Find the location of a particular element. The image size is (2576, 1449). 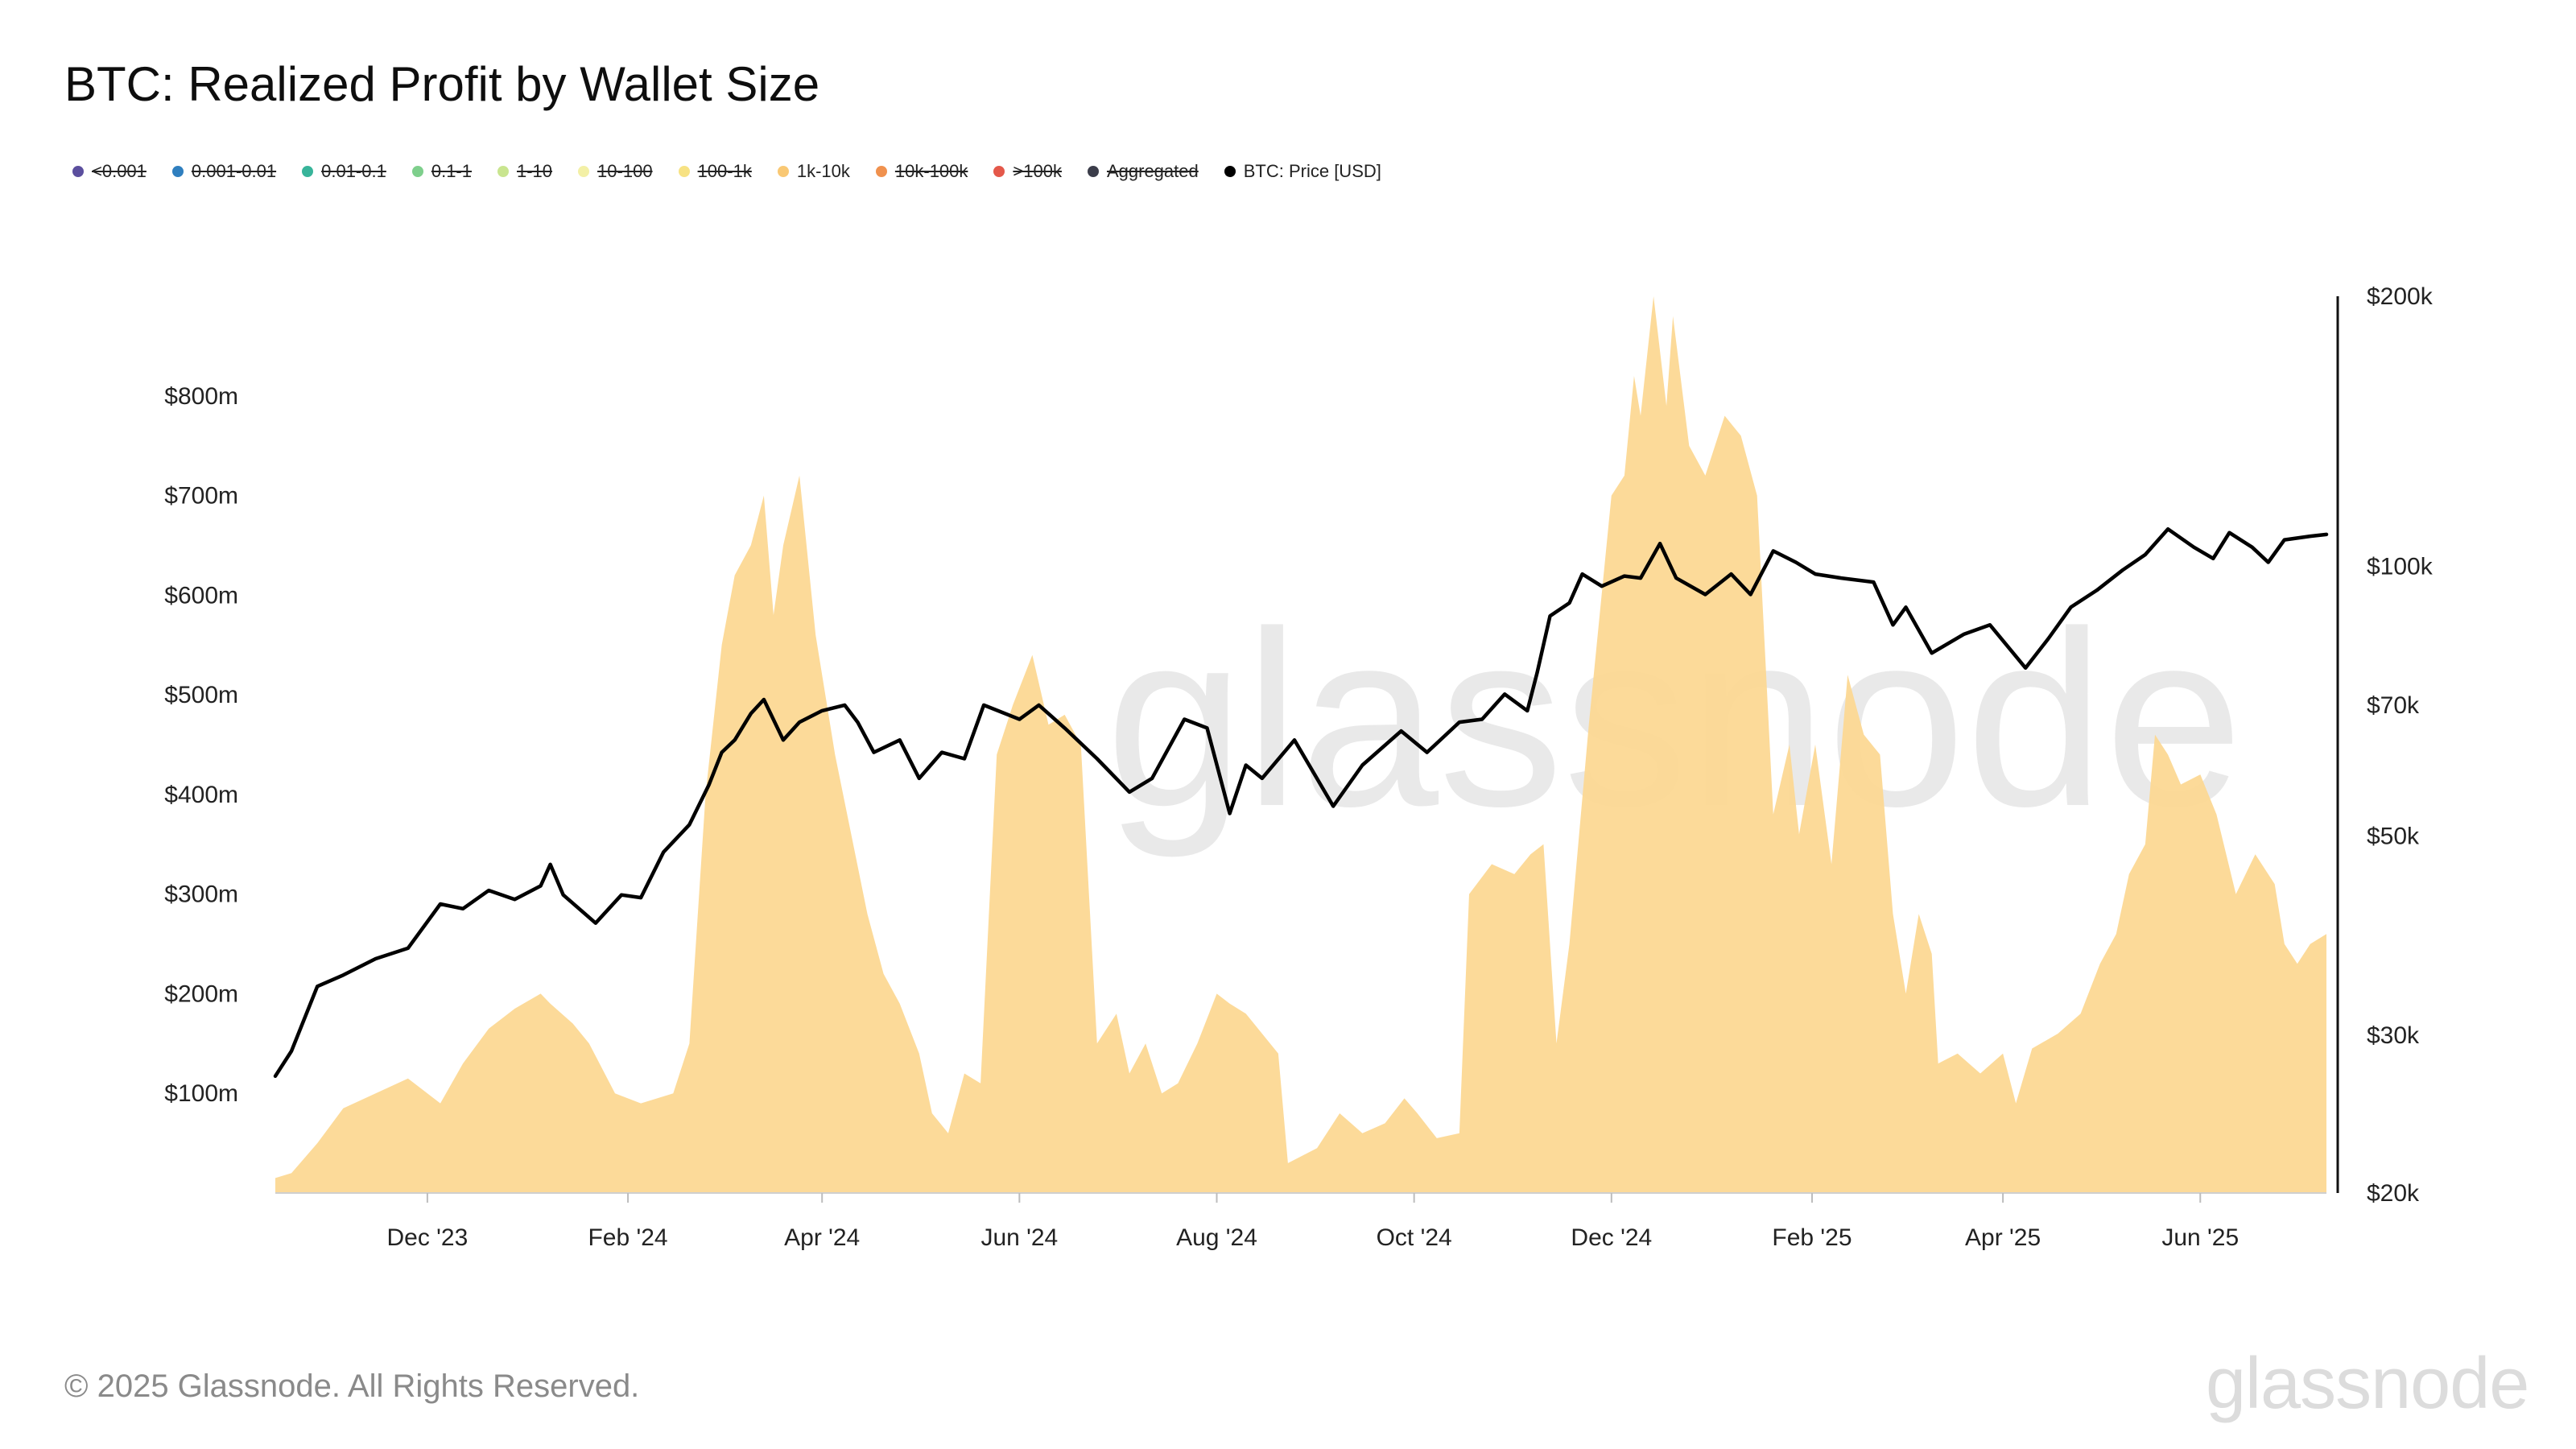

y-right-tick-label: $30k is located at coordinates (2393, 1035).